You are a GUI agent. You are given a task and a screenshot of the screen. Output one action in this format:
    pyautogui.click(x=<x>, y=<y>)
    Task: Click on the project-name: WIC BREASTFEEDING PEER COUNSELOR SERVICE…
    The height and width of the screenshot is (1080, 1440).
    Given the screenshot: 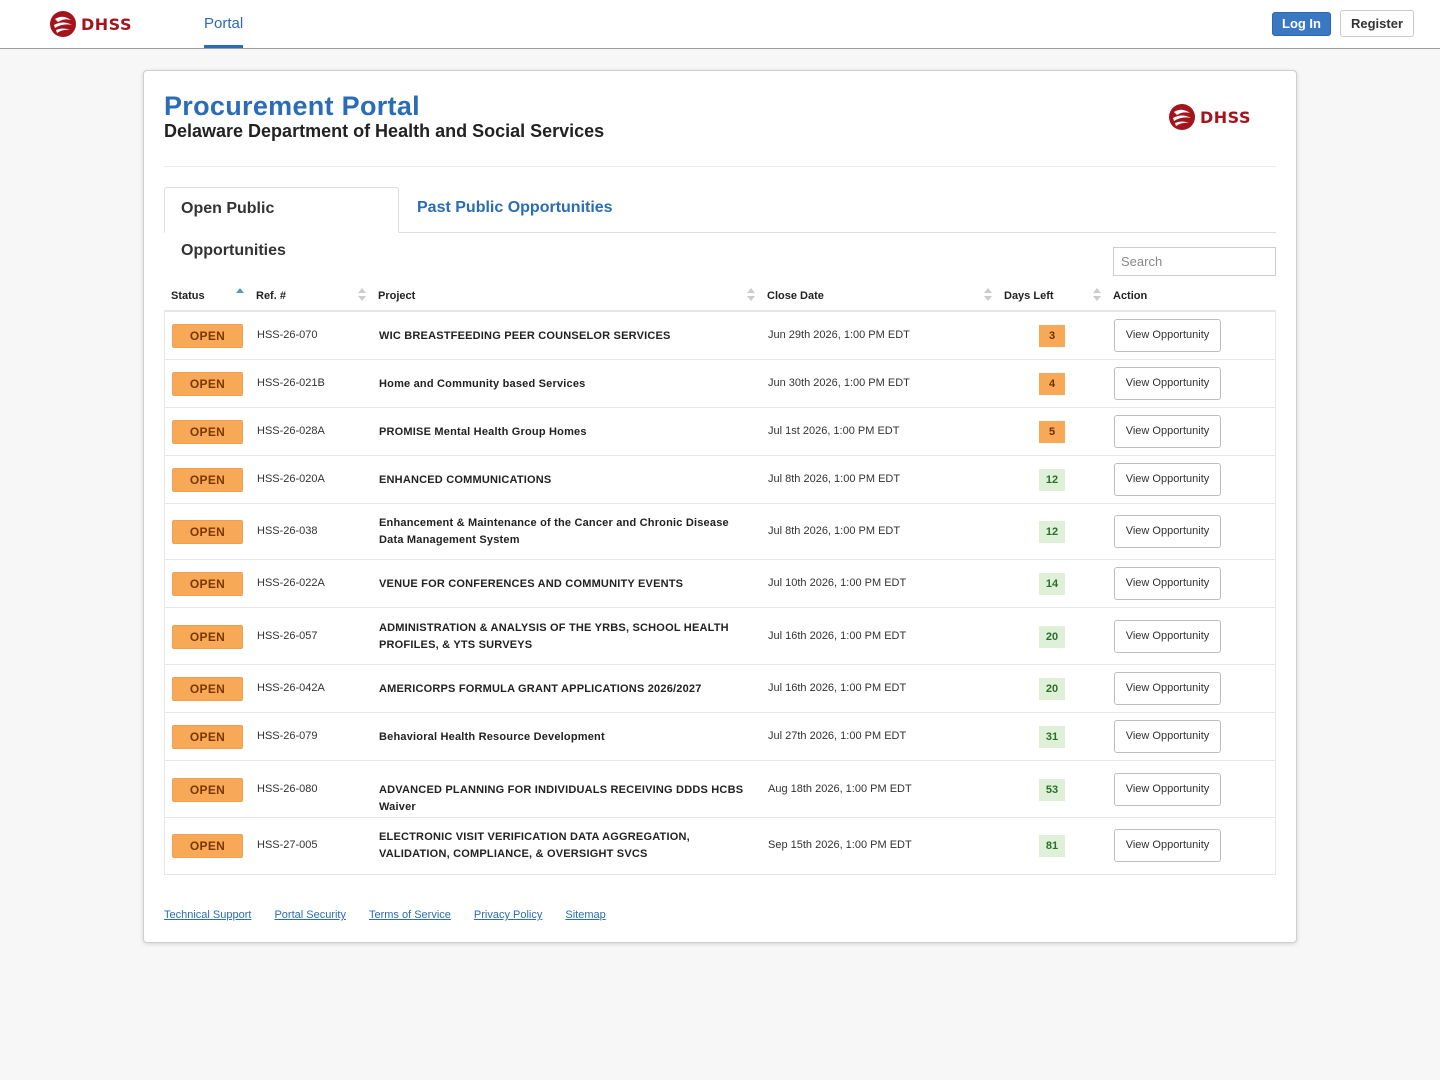 What is the action you would take?
    pyautogui.click(x=525, y=336)
    